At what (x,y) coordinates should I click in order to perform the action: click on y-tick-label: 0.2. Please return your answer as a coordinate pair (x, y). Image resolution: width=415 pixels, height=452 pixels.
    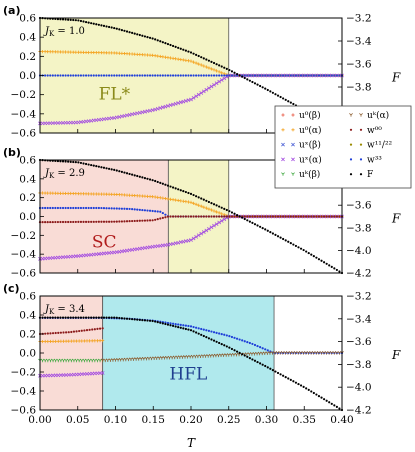
    Looking at the image, I should click on (27, 57).